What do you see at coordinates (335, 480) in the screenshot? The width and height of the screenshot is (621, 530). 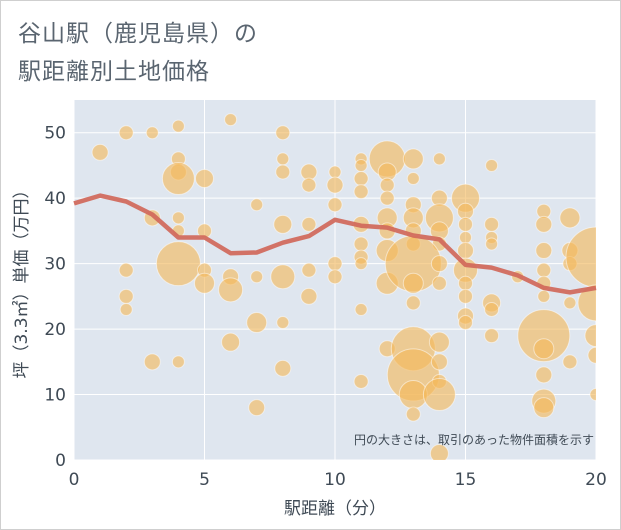 I see `x-tick-label: 10` at bounding box center [335, 480].